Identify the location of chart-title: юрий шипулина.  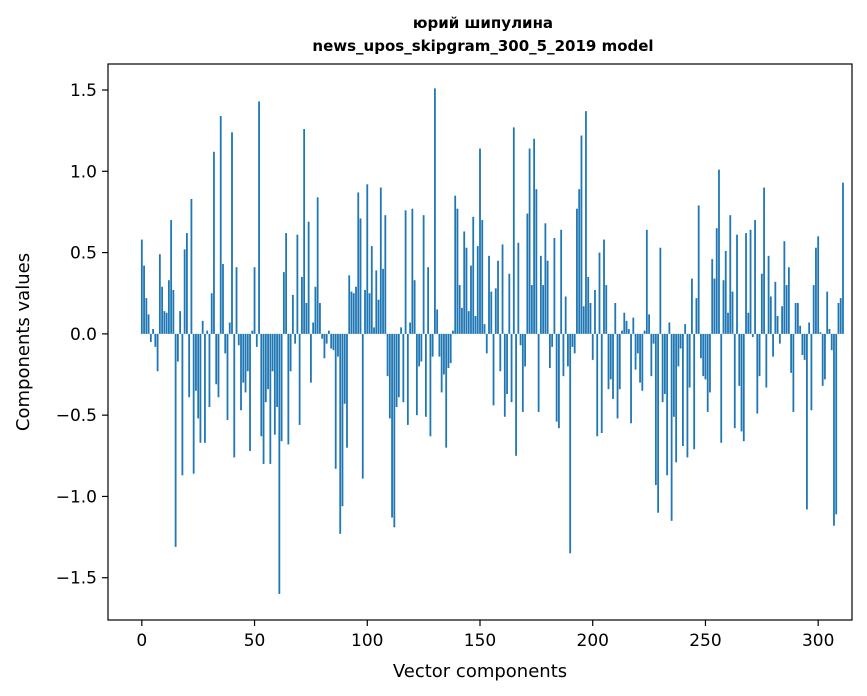
(483, 23).